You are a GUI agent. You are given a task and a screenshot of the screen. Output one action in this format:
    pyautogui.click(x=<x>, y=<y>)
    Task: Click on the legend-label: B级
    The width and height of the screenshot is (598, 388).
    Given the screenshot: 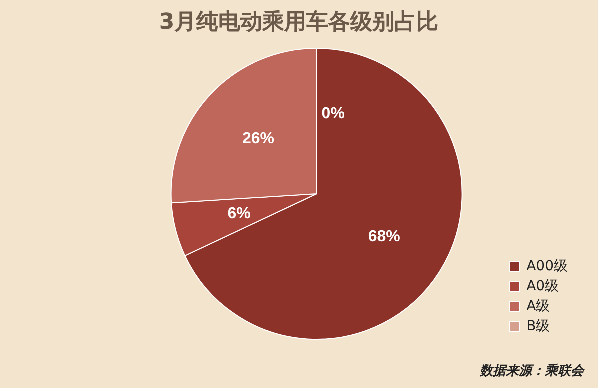 What is the action you would take?
    pyautogui.click(x=538, y=326)
    